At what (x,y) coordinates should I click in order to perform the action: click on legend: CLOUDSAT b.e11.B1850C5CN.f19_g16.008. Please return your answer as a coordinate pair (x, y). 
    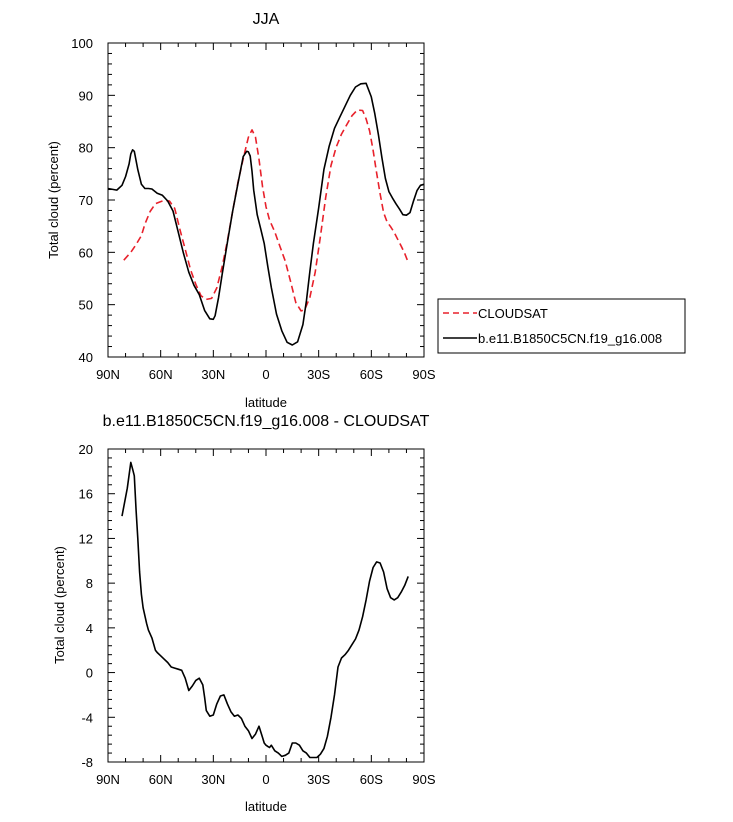
    Looking at the image, I should click on (561, 326).